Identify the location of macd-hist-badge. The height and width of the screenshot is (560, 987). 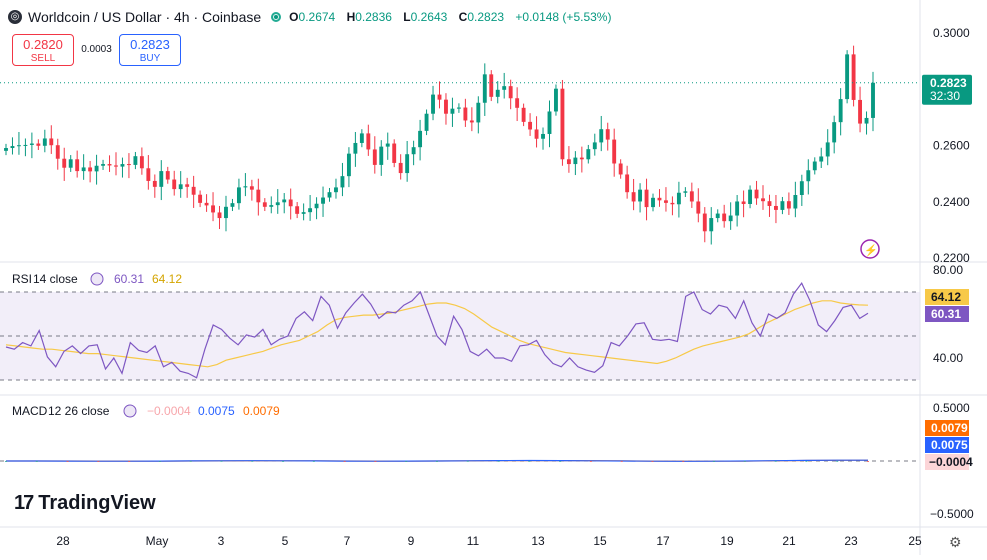
(947, 462).